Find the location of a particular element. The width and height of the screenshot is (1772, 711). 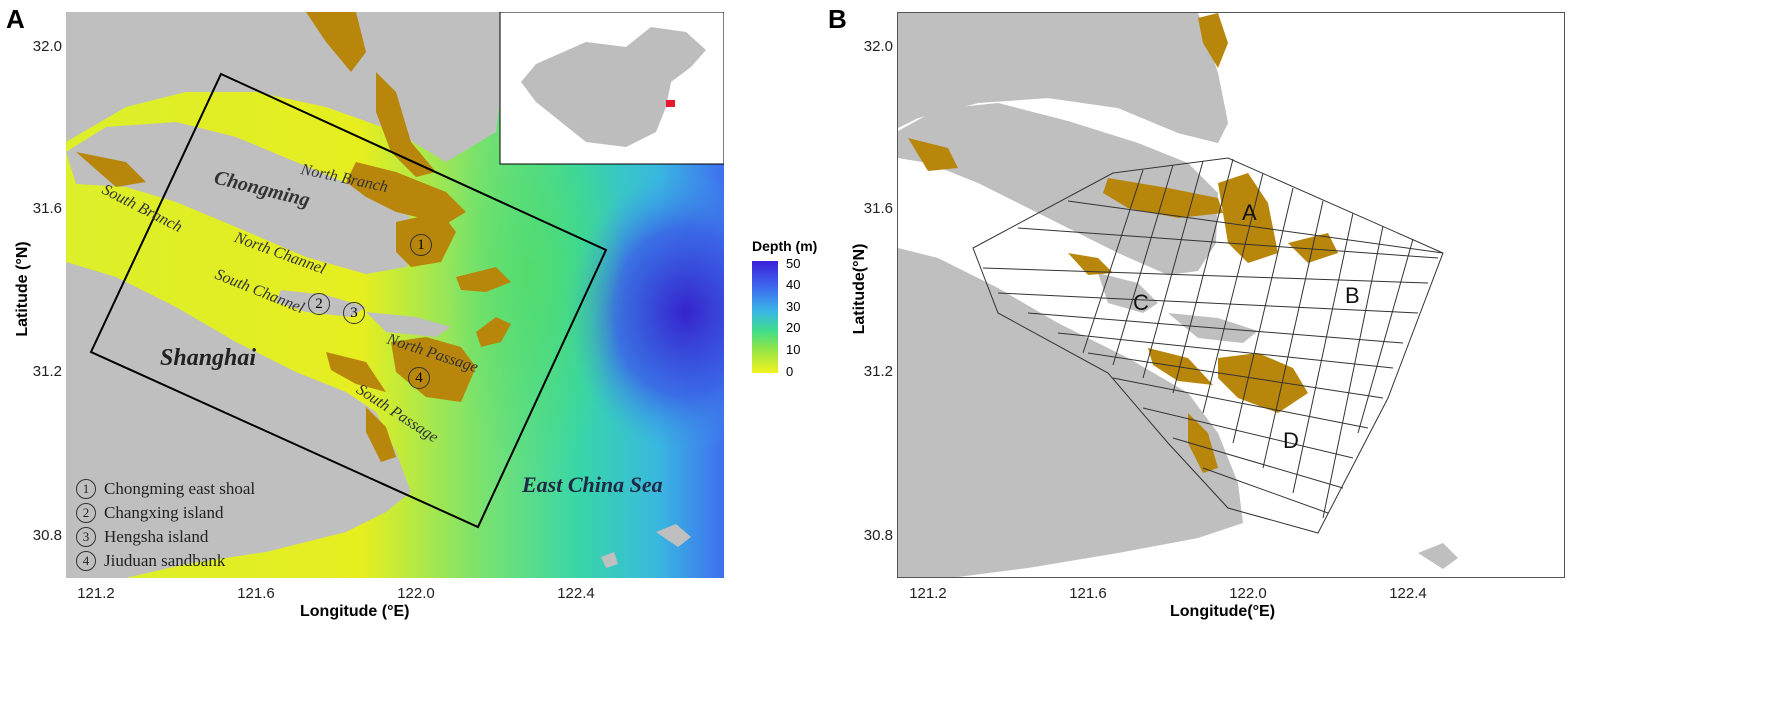

key-number: 4 is located at coordinates (86, 561).